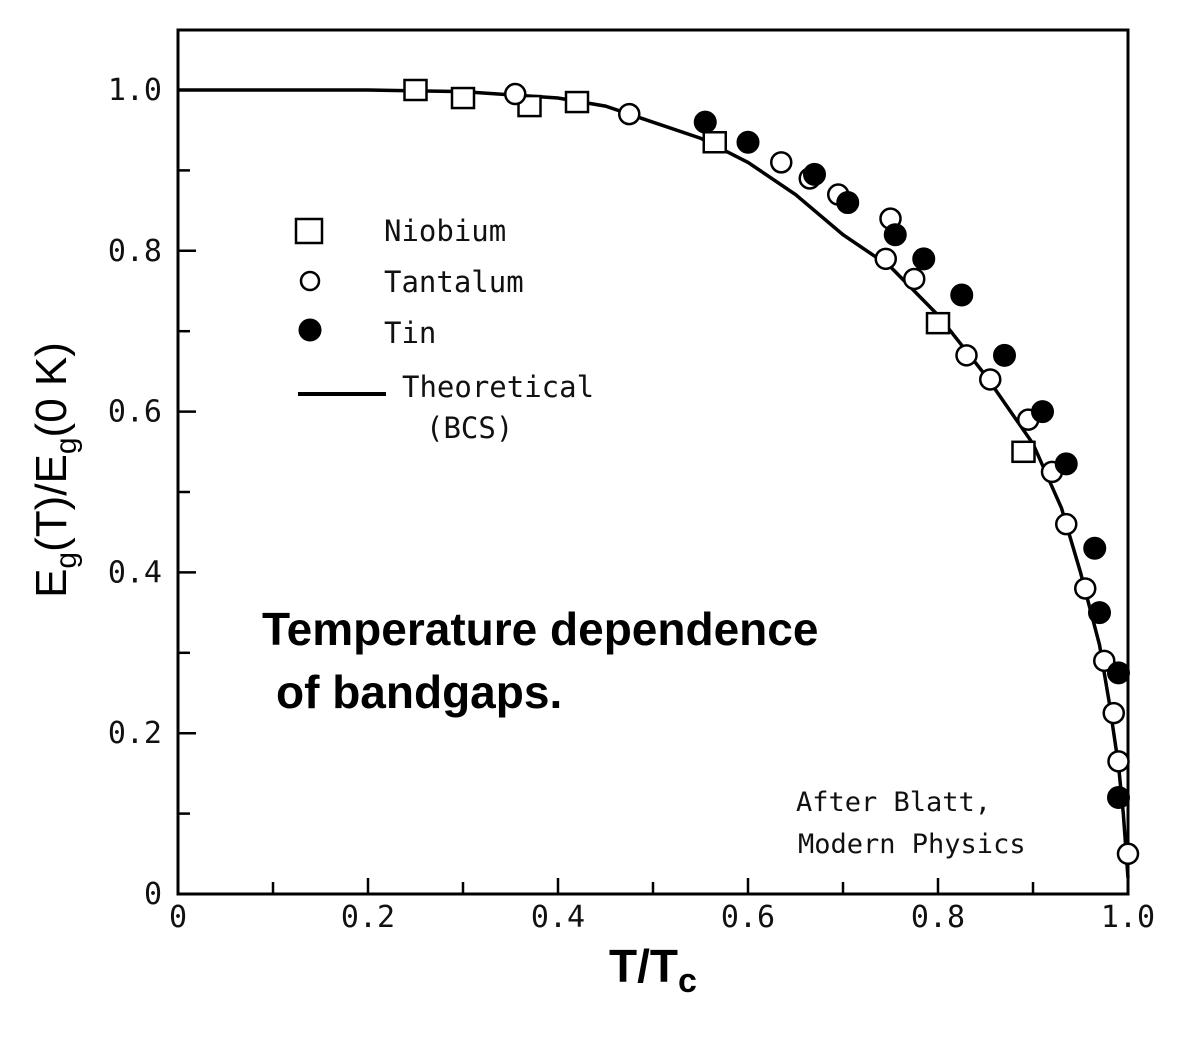  Describe the element at coordinates (558, 917) in the screenshot. I see `x-tick-label: 0.4` at that location.